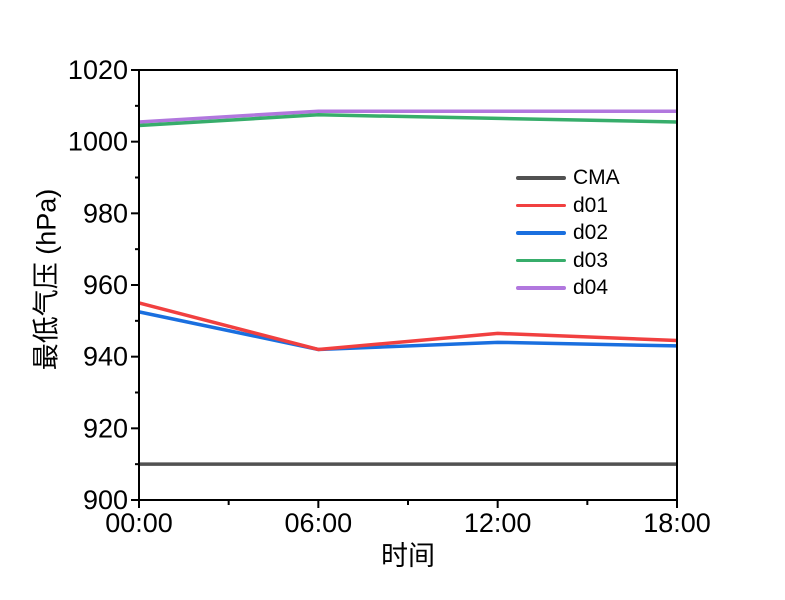  What do you see at coordinates (98, 142) in the screenshot?
I see `y-tick-label: 1000` at bounding box center [98, 142].